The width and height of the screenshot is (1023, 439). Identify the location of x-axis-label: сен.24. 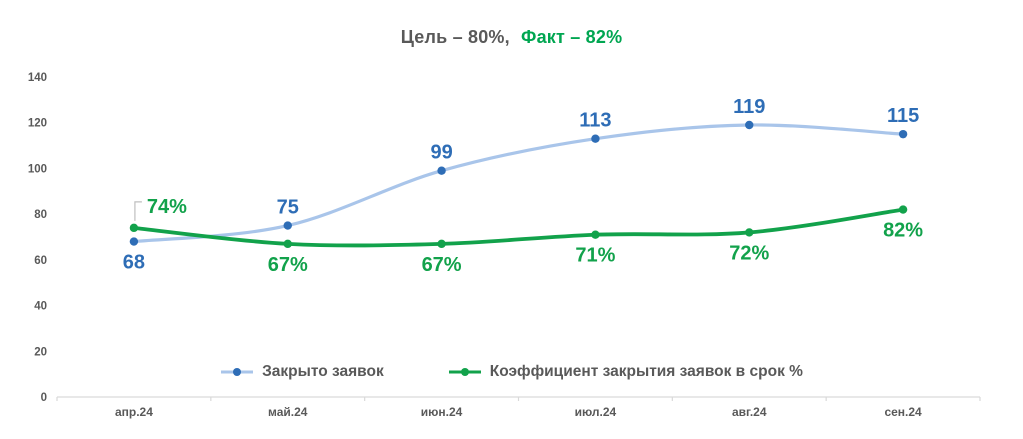
(903, 412).